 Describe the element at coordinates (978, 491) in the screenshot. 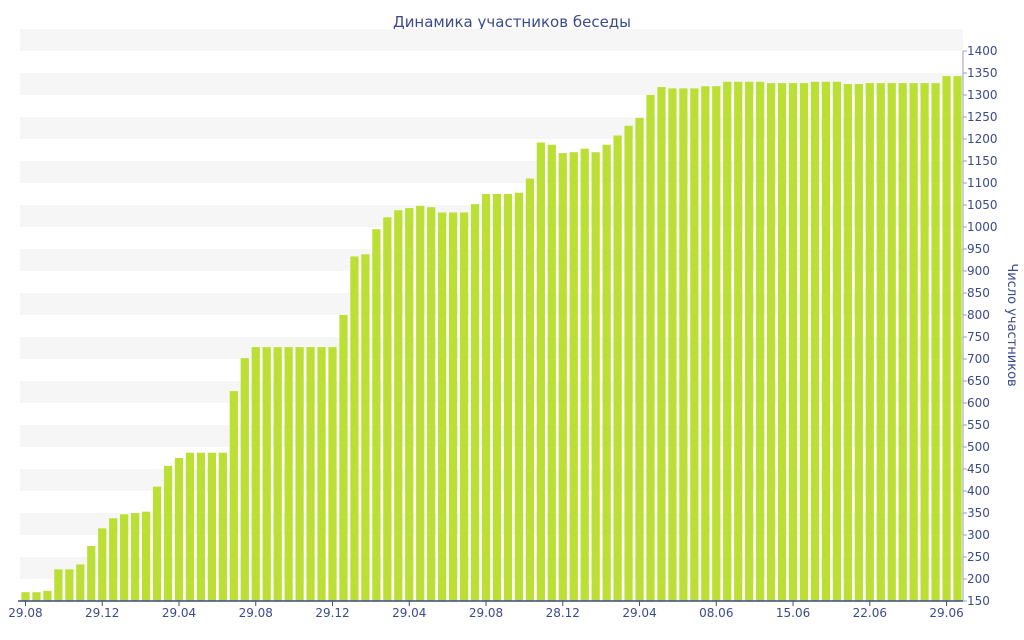

I see `y-tick-label: 400` at that location.